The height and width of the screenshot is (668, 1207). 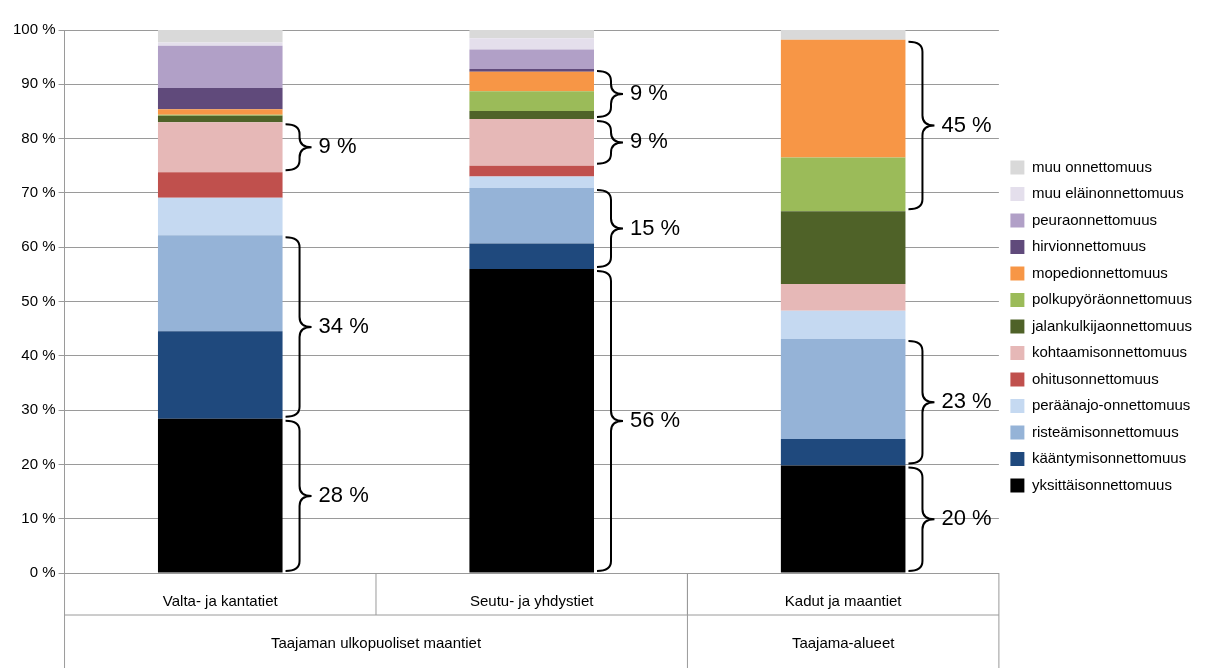 What do you see at coordinates (1105, 431) in the screenshot?
I see `legend-label: risteämisonnettomuus` at bounding box center [1105, 431].